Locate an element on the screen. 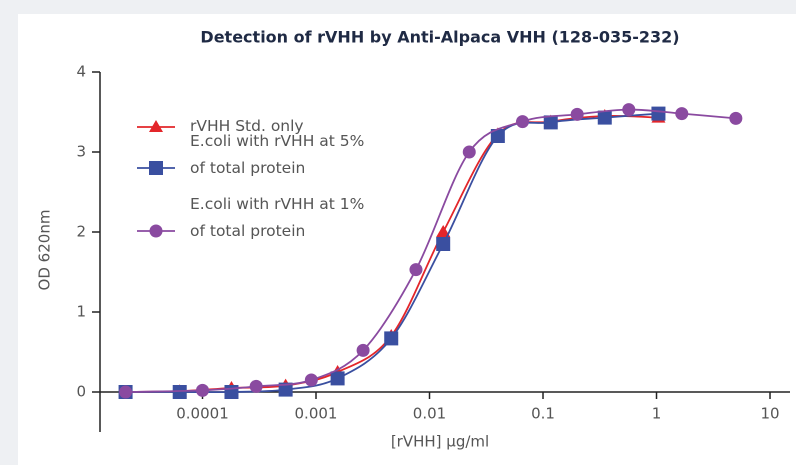 The image size is (796, 465). x-tick-label: 0.01 is located at coordinates (429, 414).